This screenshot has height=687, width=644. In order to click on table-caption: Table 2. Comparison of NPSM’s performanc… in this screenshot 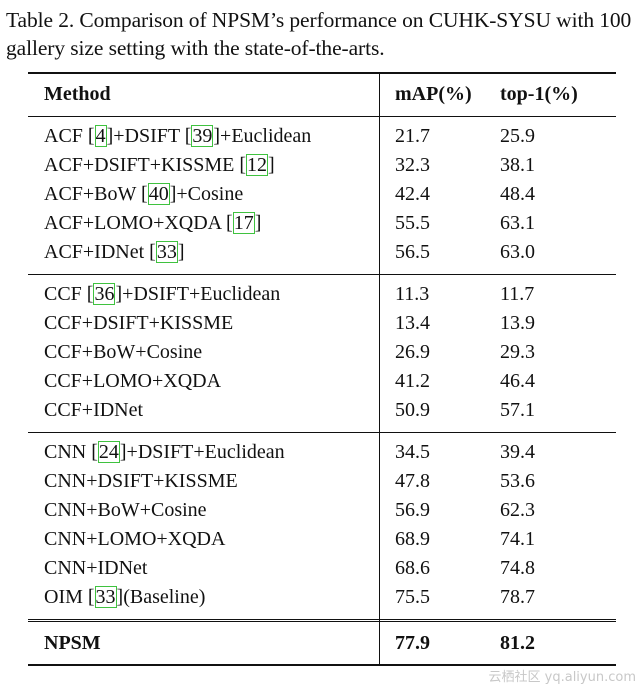, I will do `click(319, 34)`.